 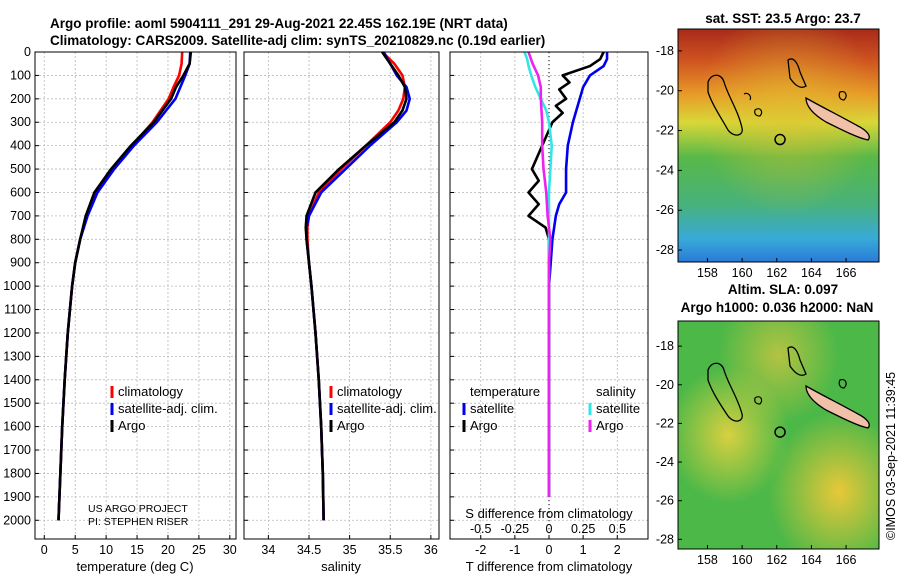 I want to click on series-line-temperature-argo, so click(x=566, y=274).